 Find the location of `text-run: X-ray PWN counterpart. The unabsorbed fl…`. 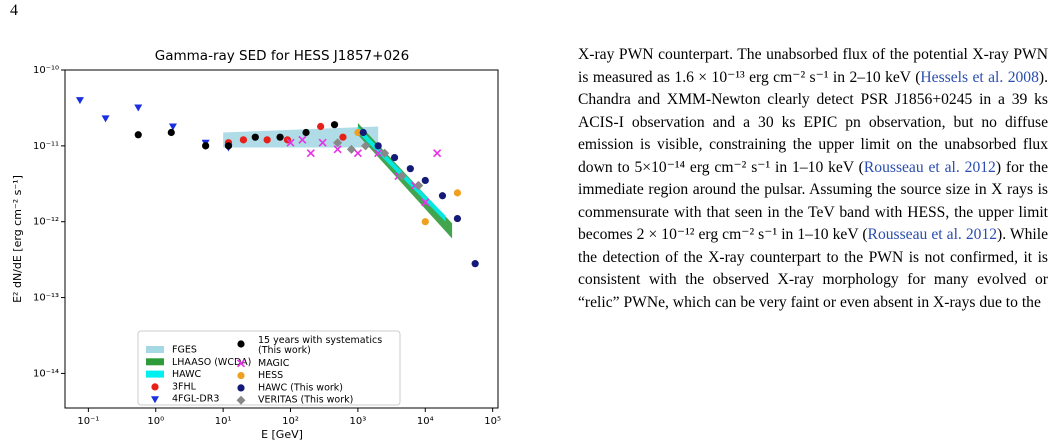

text-run: X-ray PWN counterpart. The unabsorbed fl… is located at coordinates (813, 66).